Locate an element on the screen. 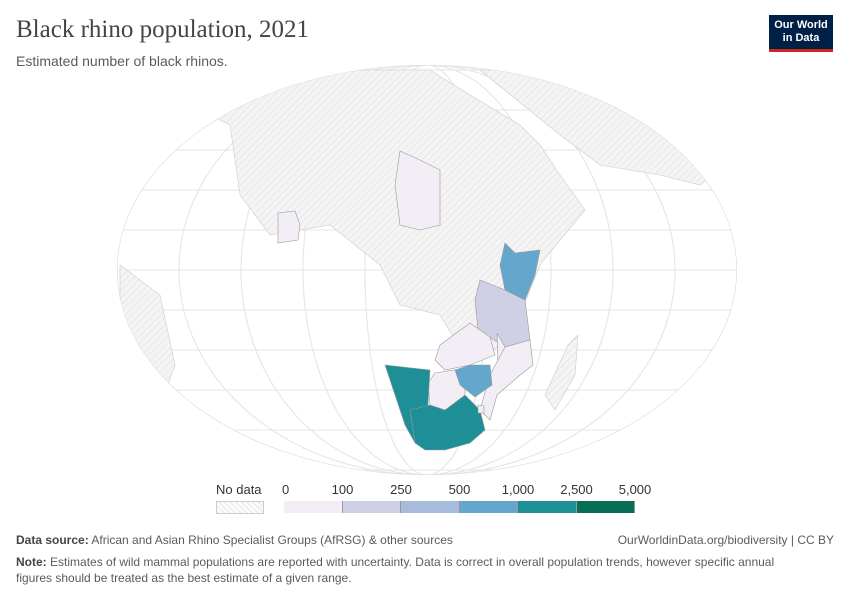 The height and width of the screenshot is (600, 850). country-kenya is located at coordinates (520, 271).